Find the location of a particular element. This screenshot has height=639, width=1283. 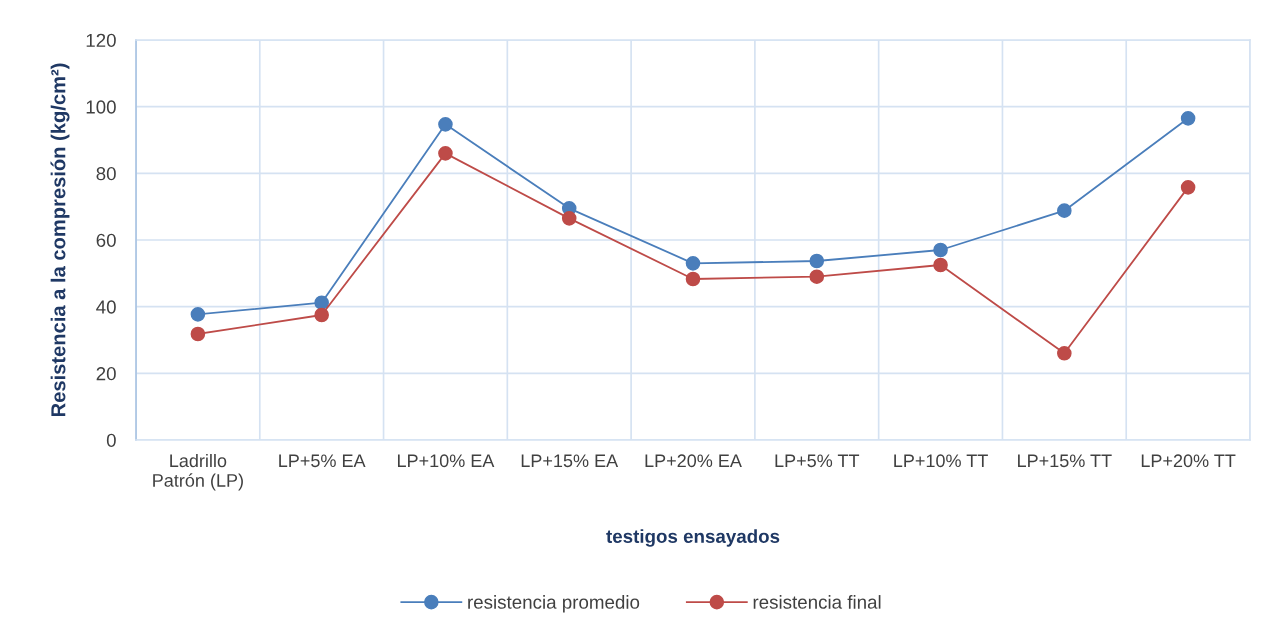

x-tick-label: LP+15% TT is located at coordinates (1065, 461).